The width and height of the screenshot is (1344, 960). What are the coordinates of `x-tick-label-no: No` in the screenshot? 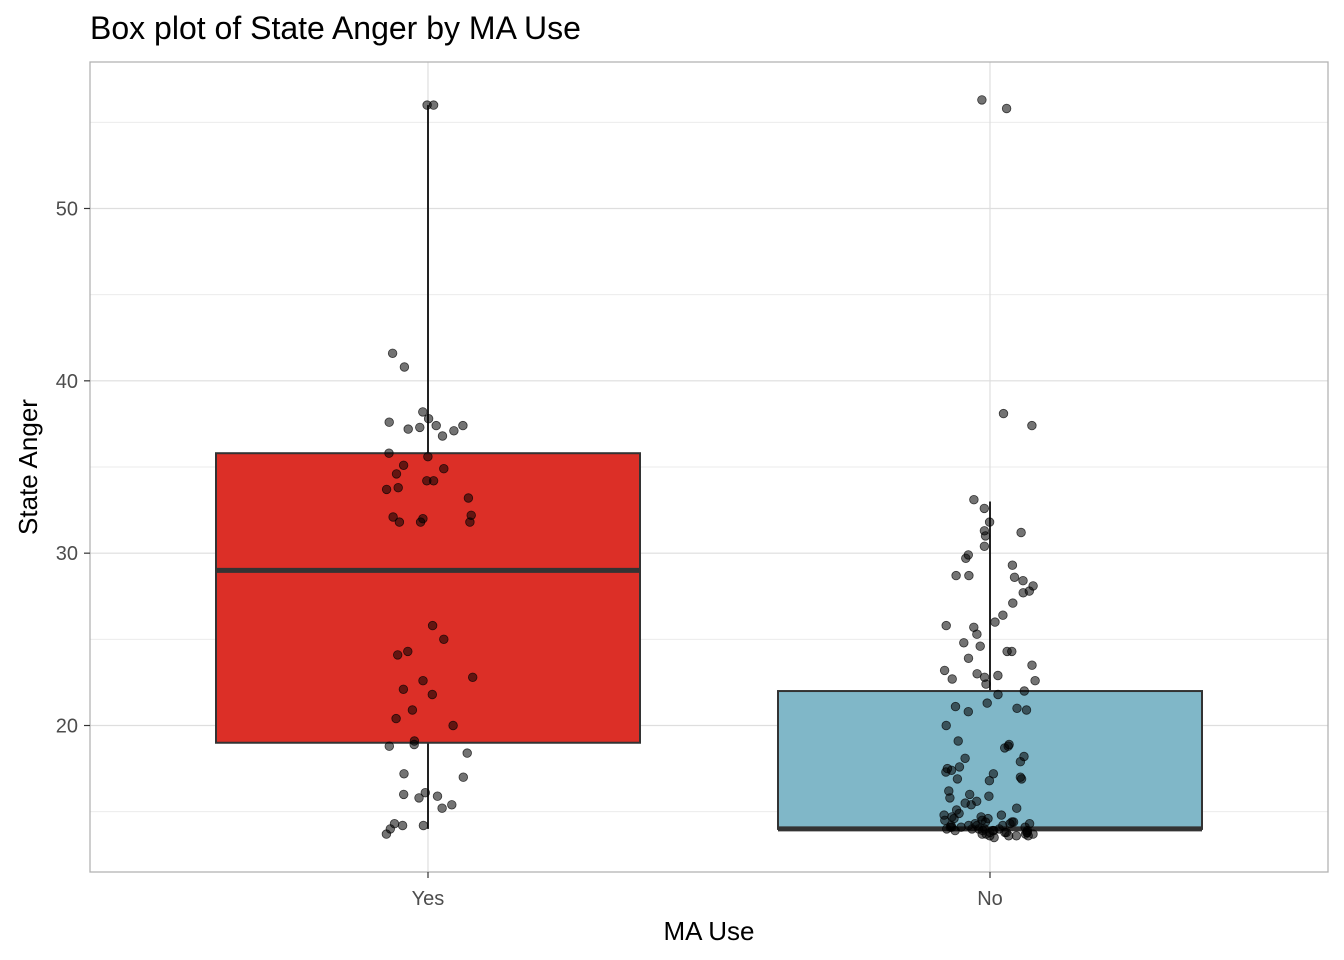 It's located at (990, 899).